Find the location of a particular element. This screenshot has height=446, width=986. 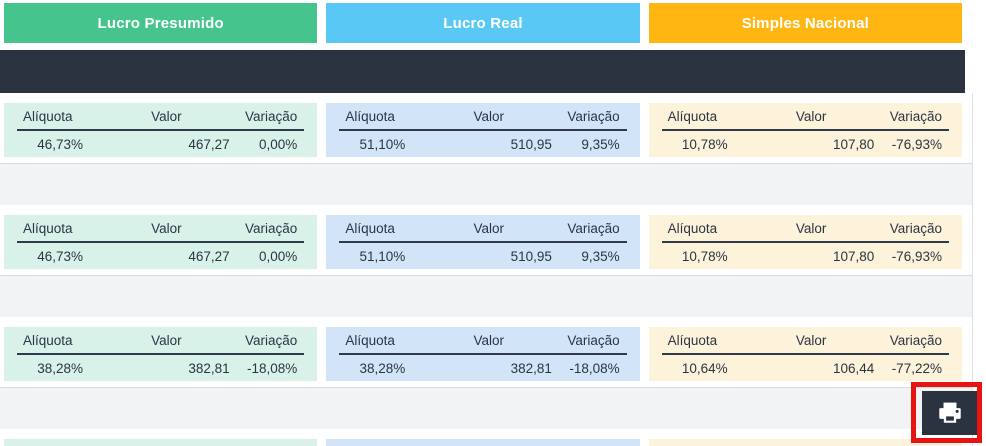

printer-icon is located at coordinates (950, 413).